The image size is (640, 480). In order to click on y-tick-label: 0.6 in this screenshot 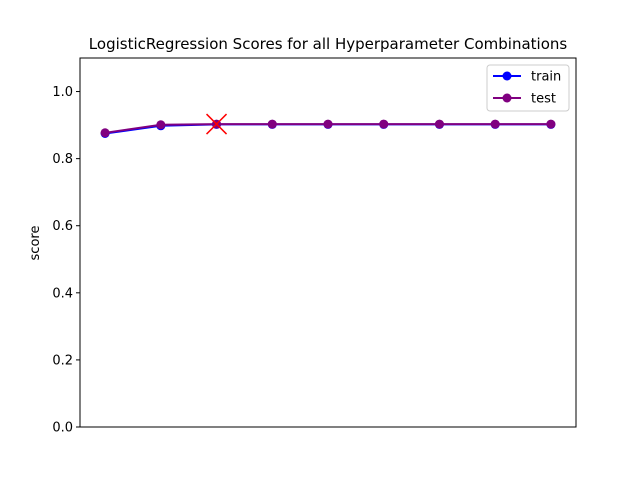, I will do `click(62, 226)`.